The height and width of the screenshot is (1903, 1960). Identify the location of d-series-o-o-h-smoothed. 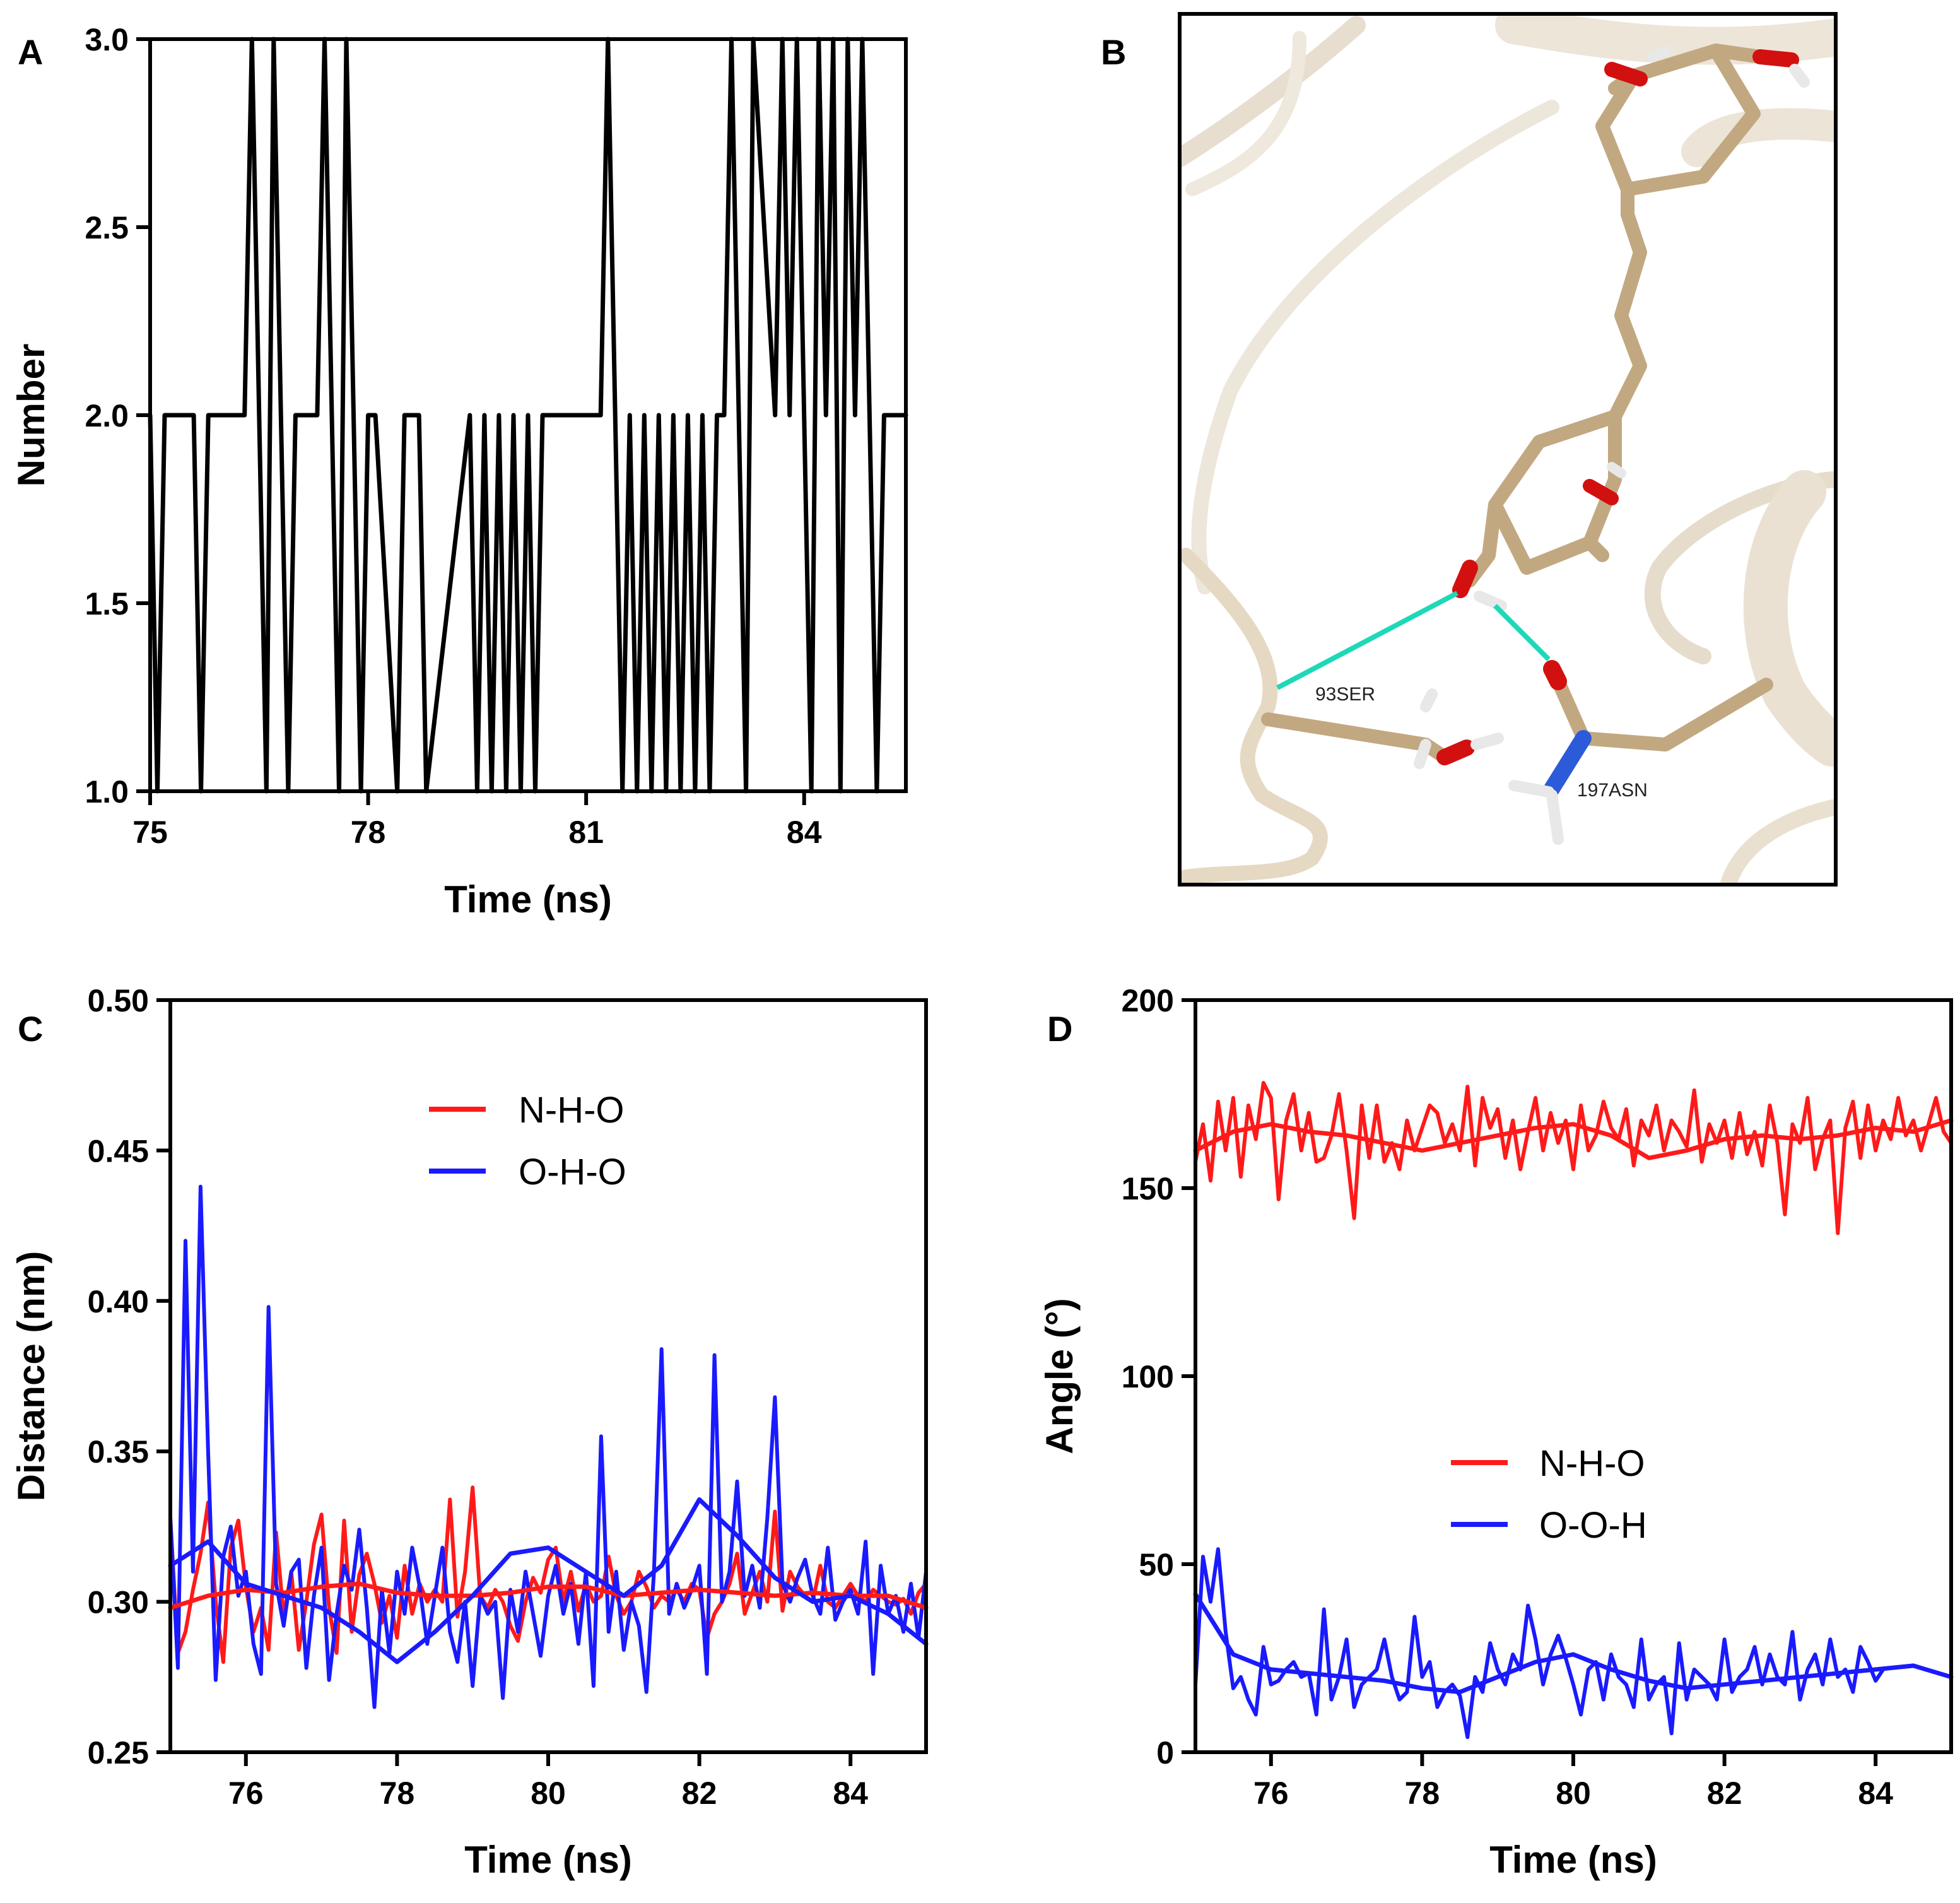
(1573, 1643).